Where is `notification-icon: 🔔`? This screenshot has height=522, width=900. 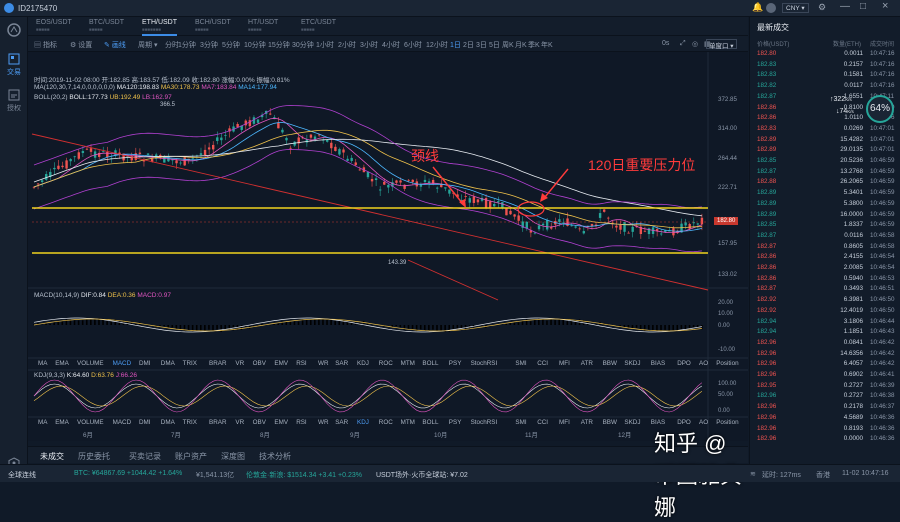 notification-icon: 🔔 is located at coordinates (757, 7).